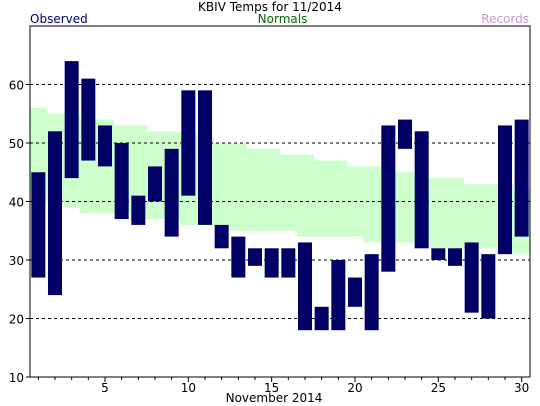 The image size is (540, 406). What do you see at coordinates (16, 203) in the screenshot?
I see `y-tick-label-40: 40` at bounding box center [16, 203].